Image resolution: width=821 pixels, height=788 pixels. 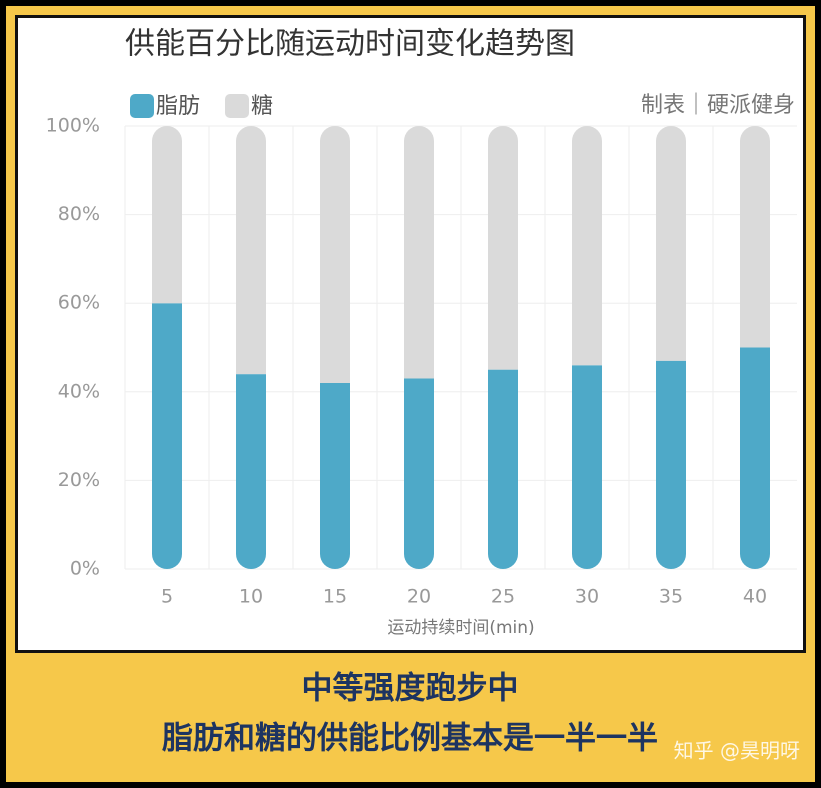 I want to click on x-tick-label: 40, so click(x=755, y=597).